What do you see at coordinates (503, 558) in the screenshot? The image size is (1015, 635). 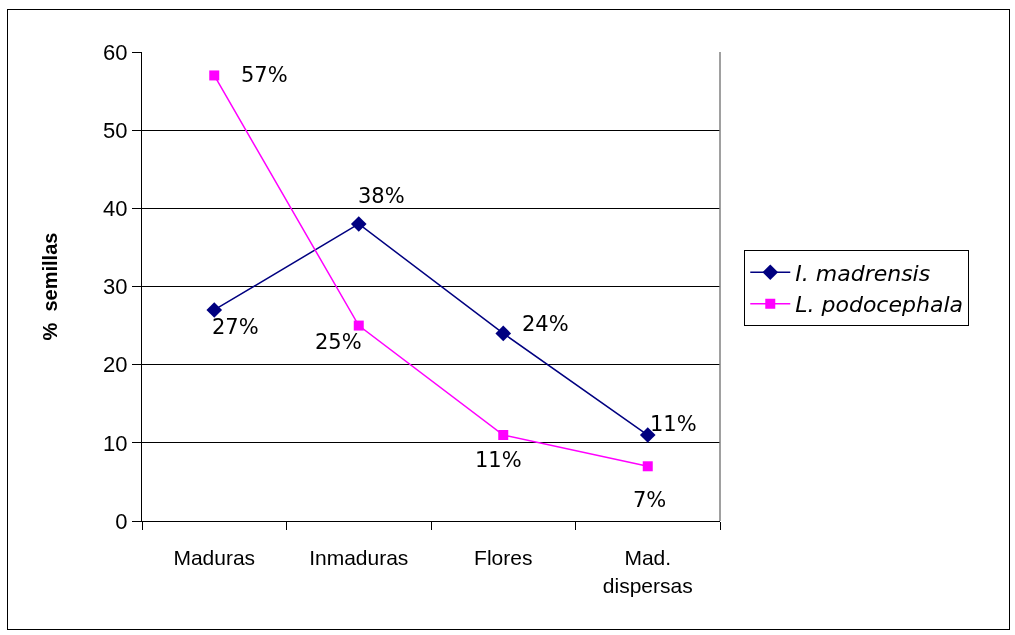 I see `x-tick-label: Flores` at bounding box center [503, 558].